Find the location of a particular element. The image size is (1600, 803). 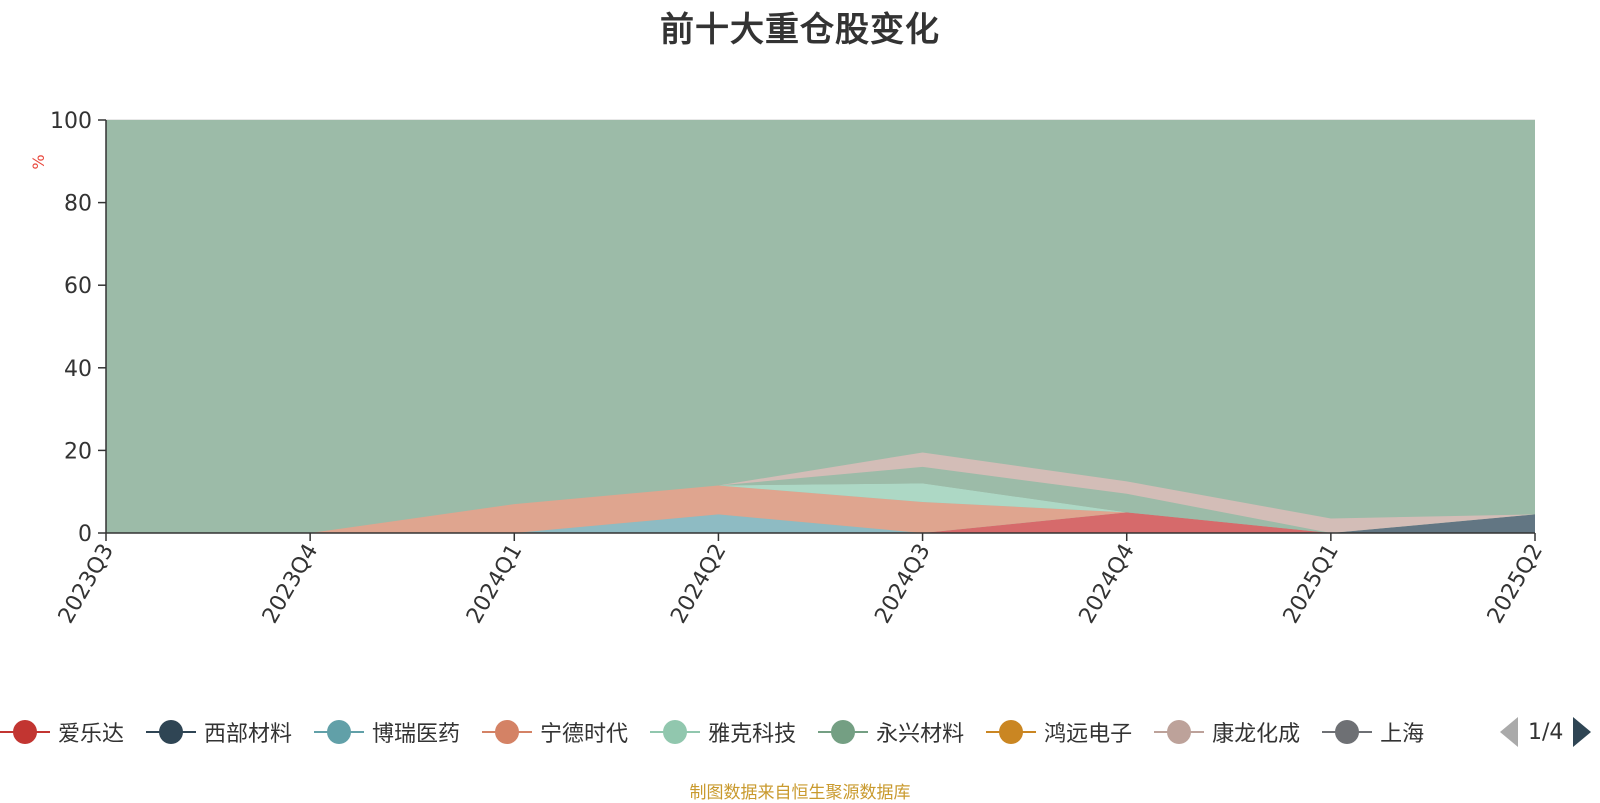

y-tick-label: 60 is located at coordinates (78, 286).